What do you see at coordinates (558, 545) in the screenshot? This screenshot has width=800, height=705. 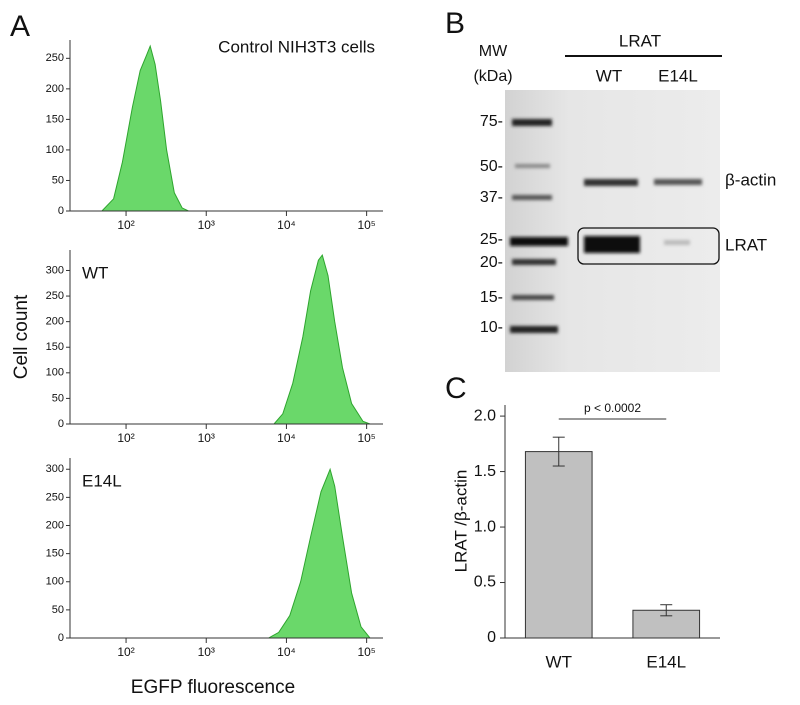 I see `bar` at bounding box center [558, 545].